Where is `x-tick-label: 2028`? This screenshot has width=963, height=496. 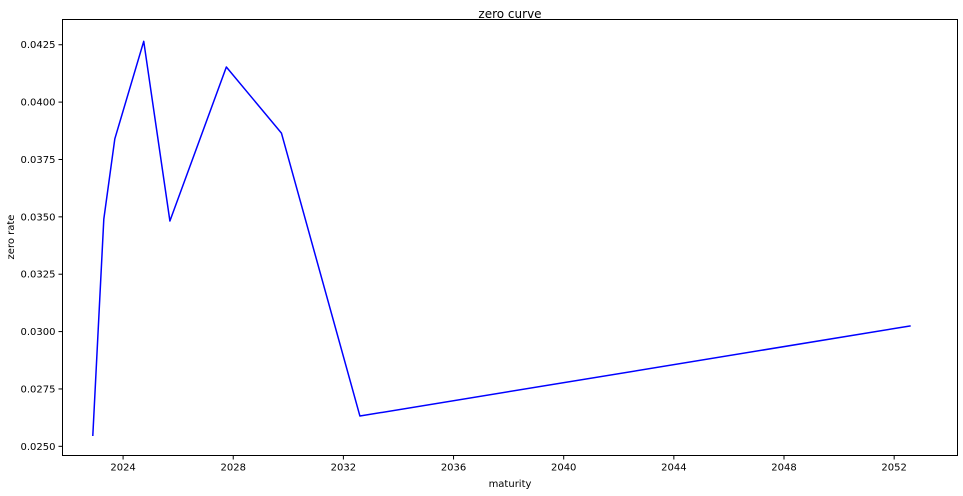
x-tick-label: 2028 is located at coordinates (233, 468).